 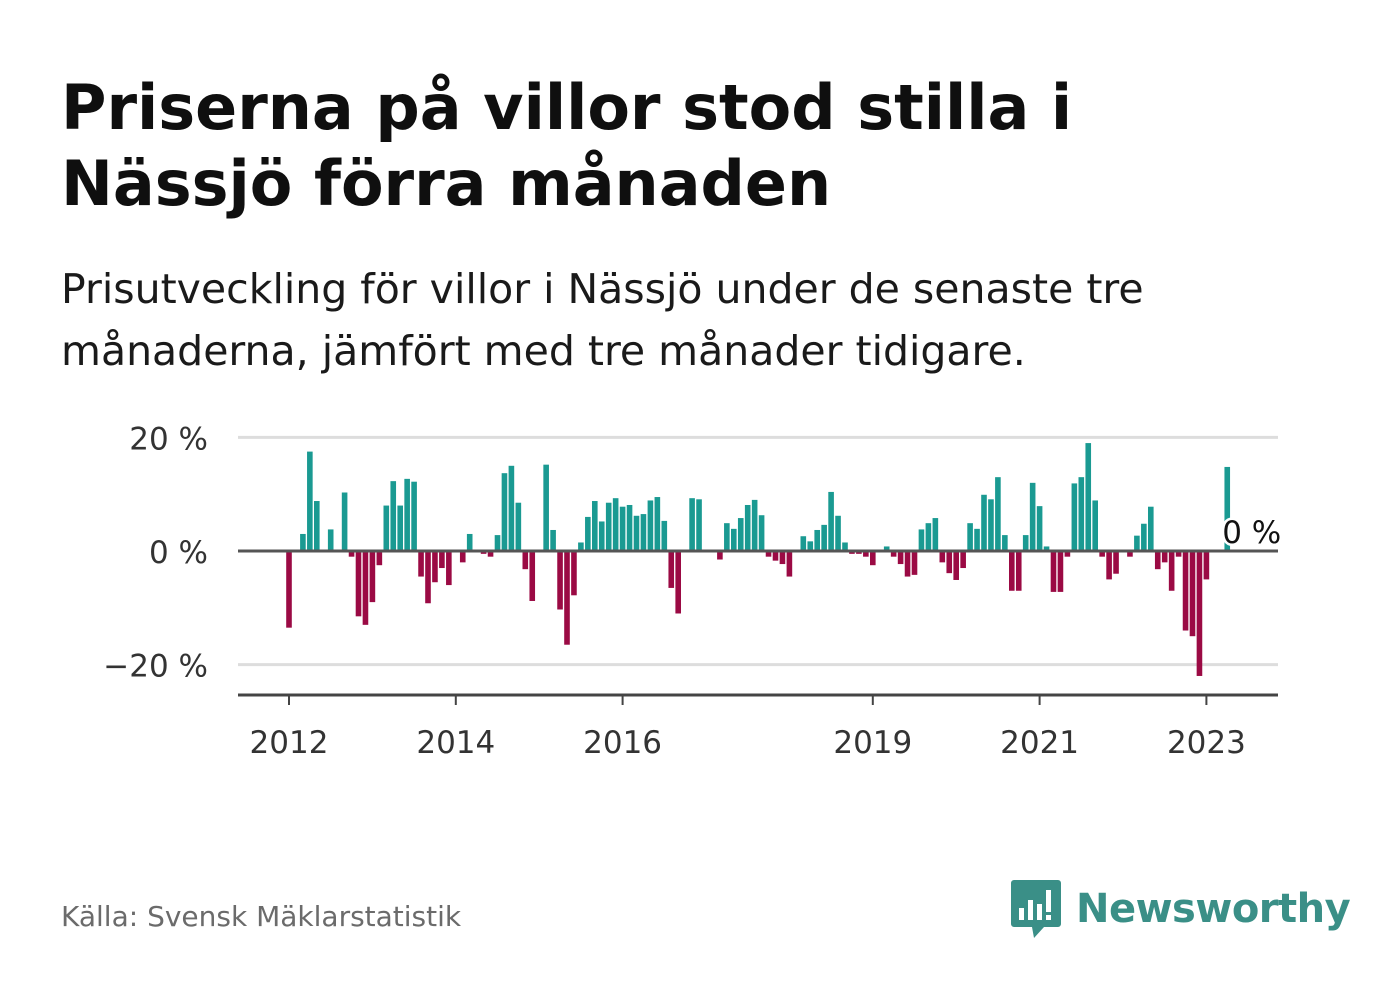 What do you see at coordinates (1036, 909) in the screenshot?
I see `newsworthy-logo-icon` at bounding box center [1036, 909].